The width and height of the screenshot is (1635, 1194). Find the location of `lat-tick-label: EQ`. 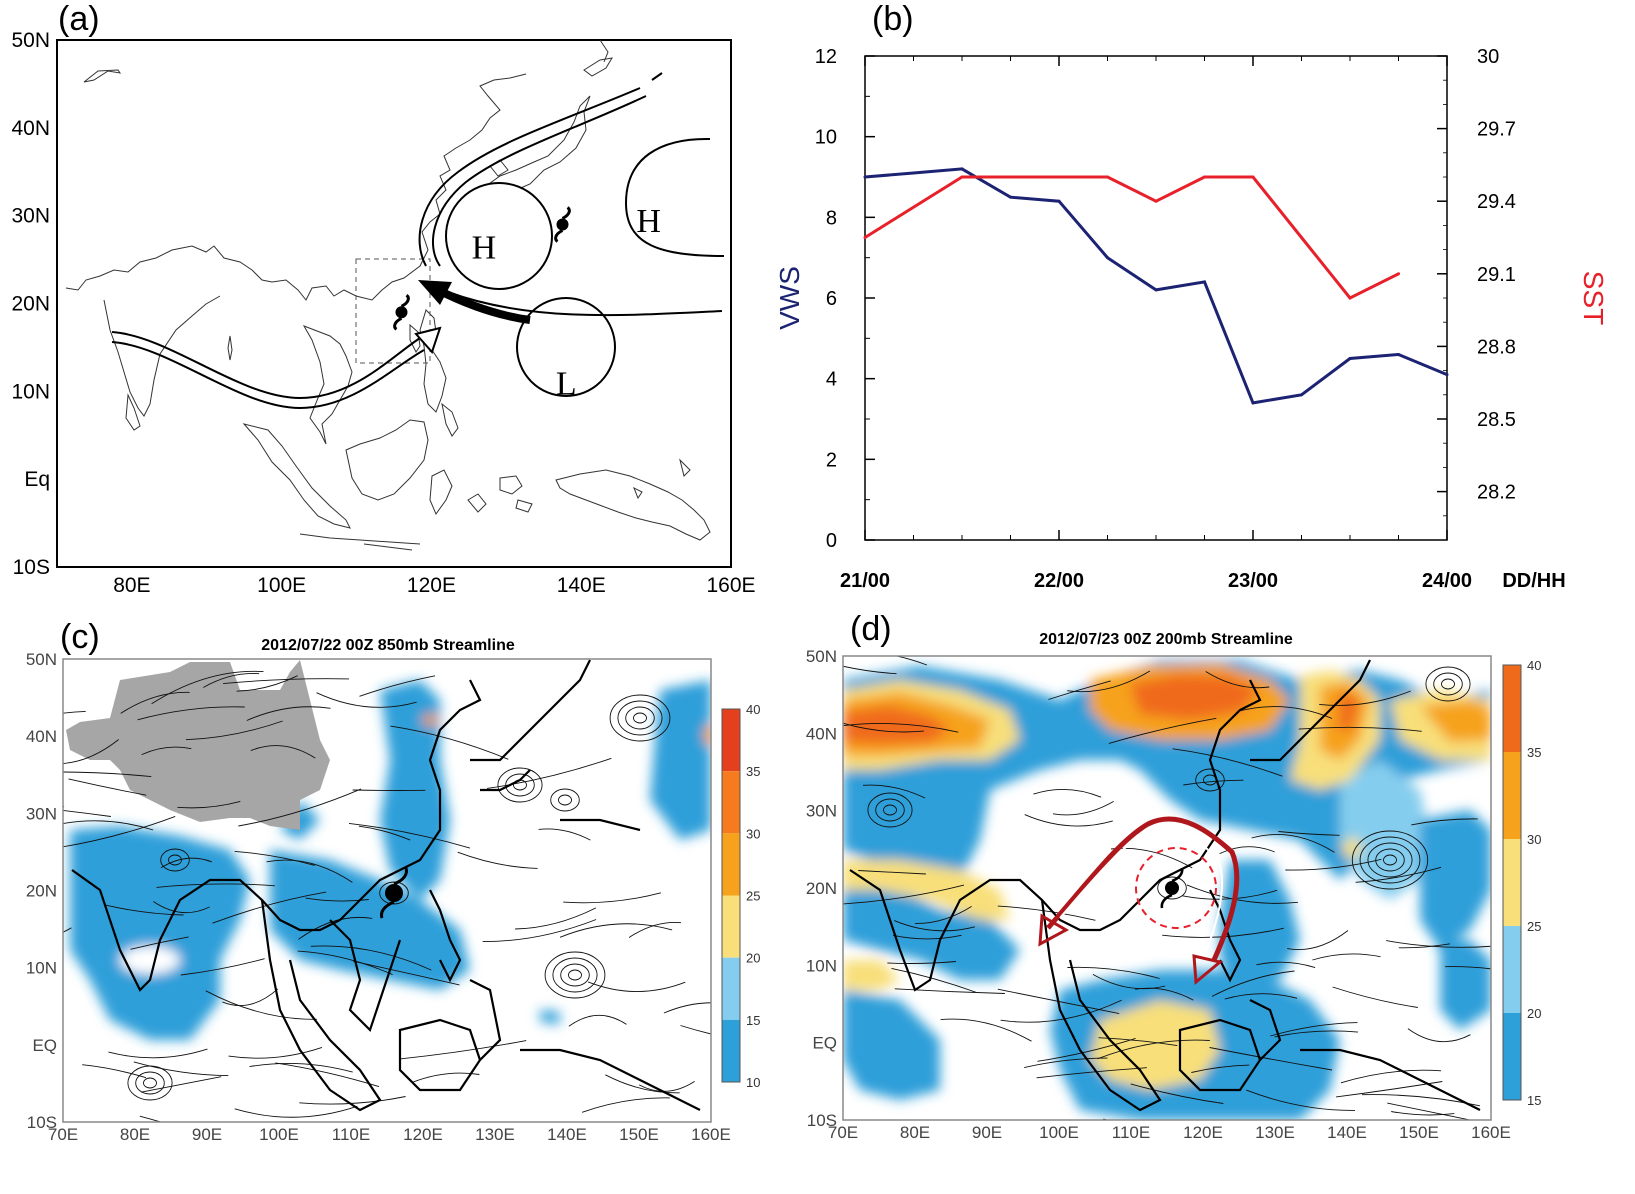

lat-tick-label: EQ is located at coordinates (824, 1043).